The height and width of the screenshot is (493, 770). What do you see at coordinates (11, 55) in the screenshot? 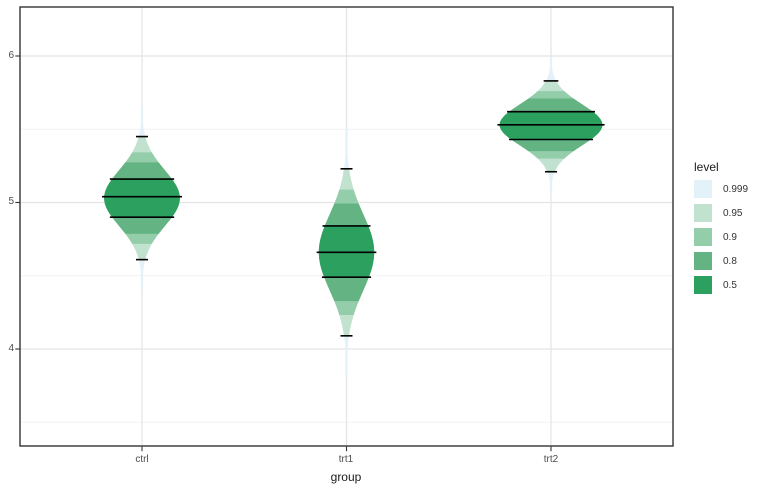
I see `y-axis-tick-label: 6` at bounding box center [11, 55].